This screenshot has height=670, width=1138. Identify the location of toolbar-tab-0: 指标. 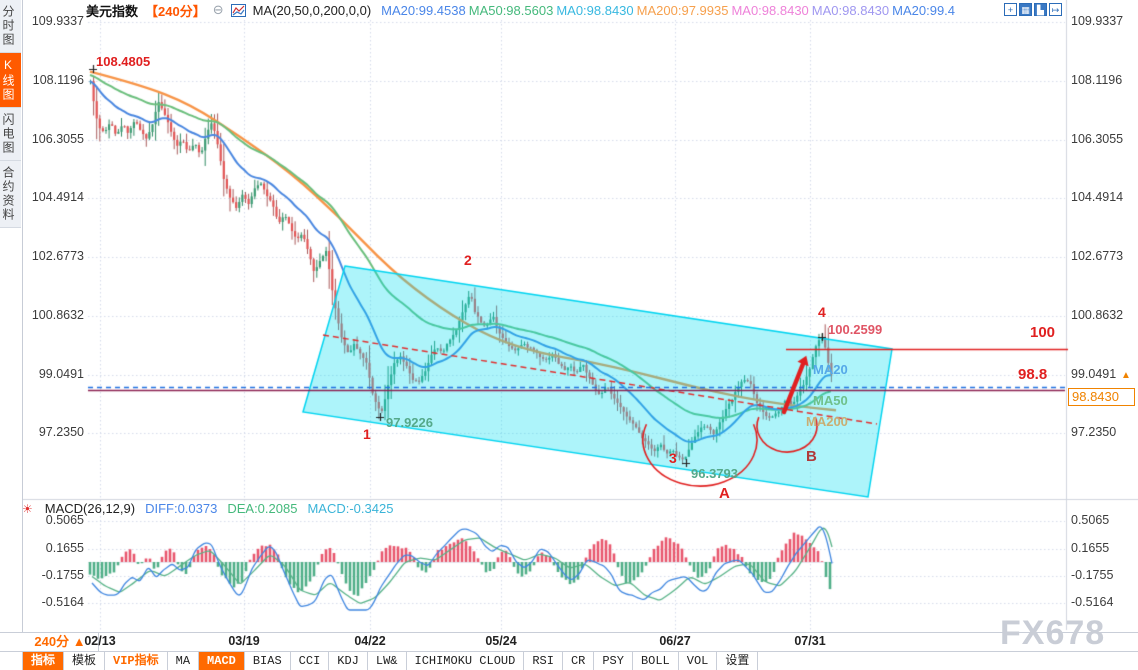
(44, 661).